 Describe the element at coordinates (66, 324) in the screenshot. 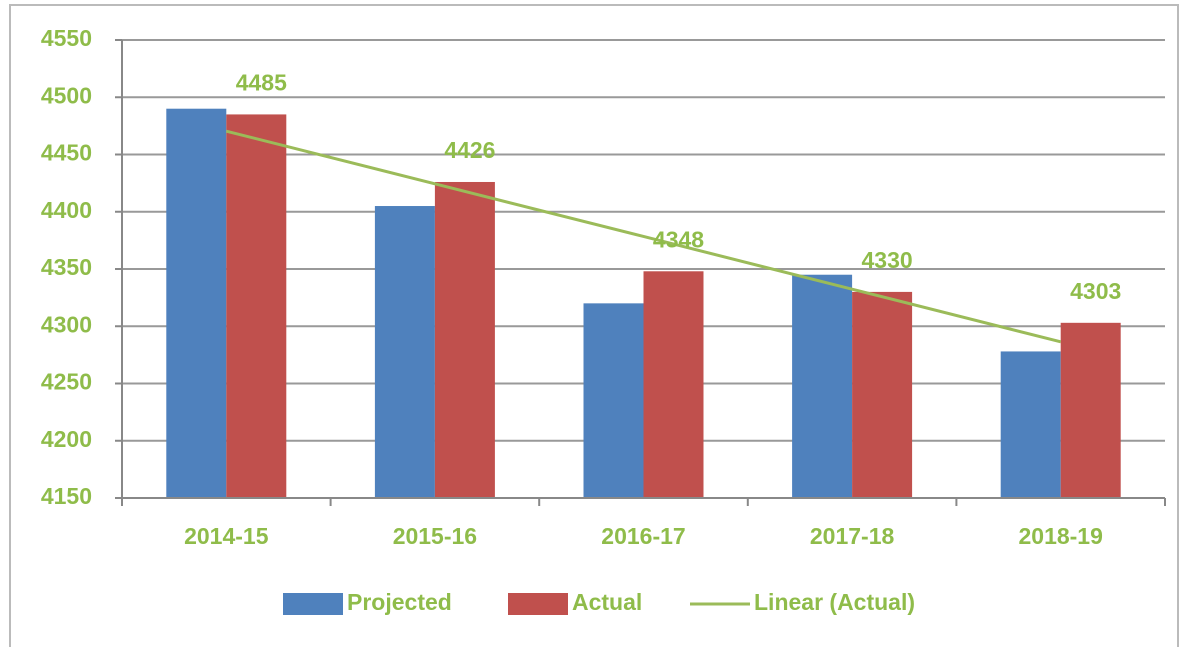

I see `y-tick-label: 4300` at that location.